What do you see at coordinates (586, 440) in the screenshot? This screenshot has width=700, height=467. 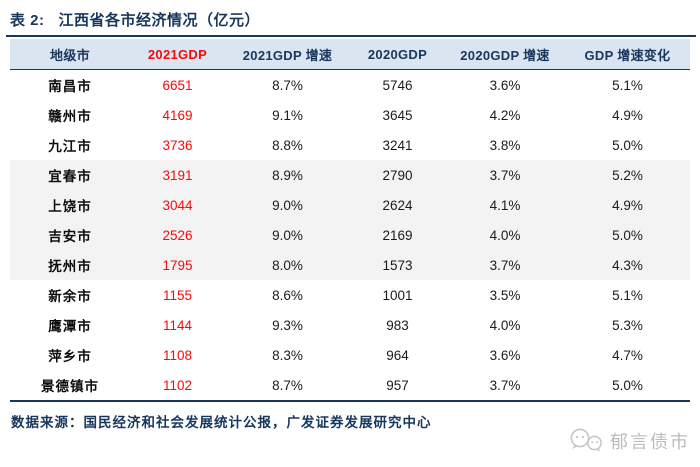 I see `chat-bubbles-icon` at bounding box center [586, 440].